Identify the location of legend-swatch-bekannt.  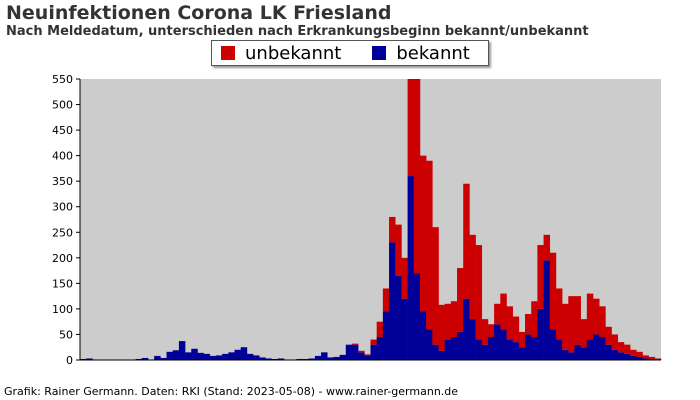
(379, 53).